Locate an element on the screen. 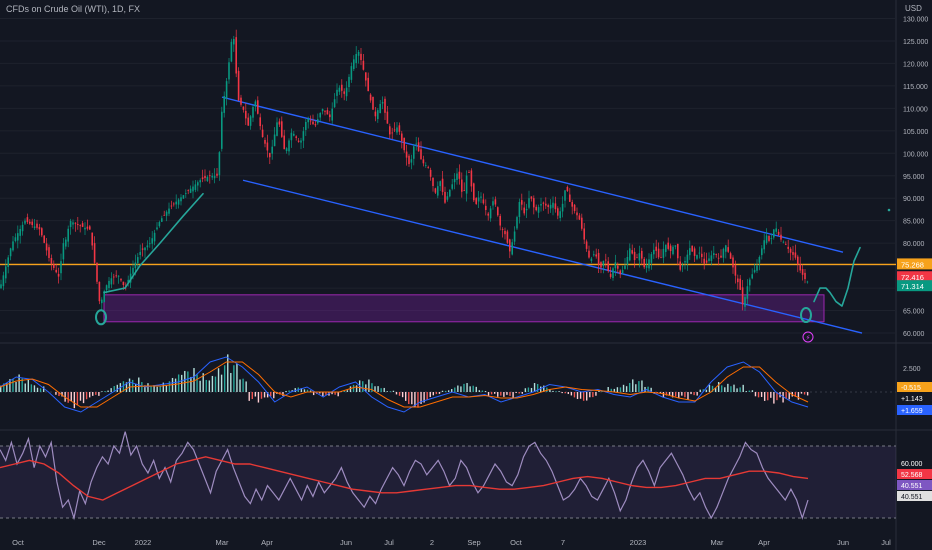 The height and width of the screenshot is (550, 932). lightning-marker: ⚡ is located at coordinates (808, 337).